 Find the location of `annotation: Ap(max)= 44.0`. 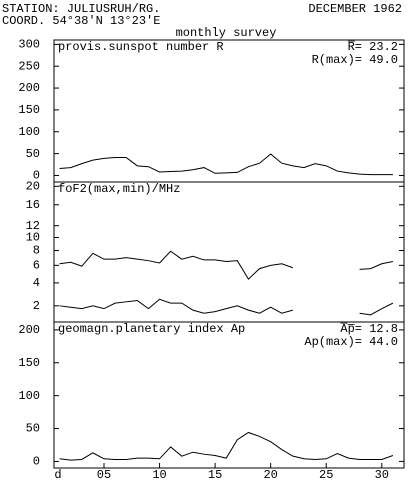

annotation: Ap(max)= 44.0 is located at coordinates (351, 342).